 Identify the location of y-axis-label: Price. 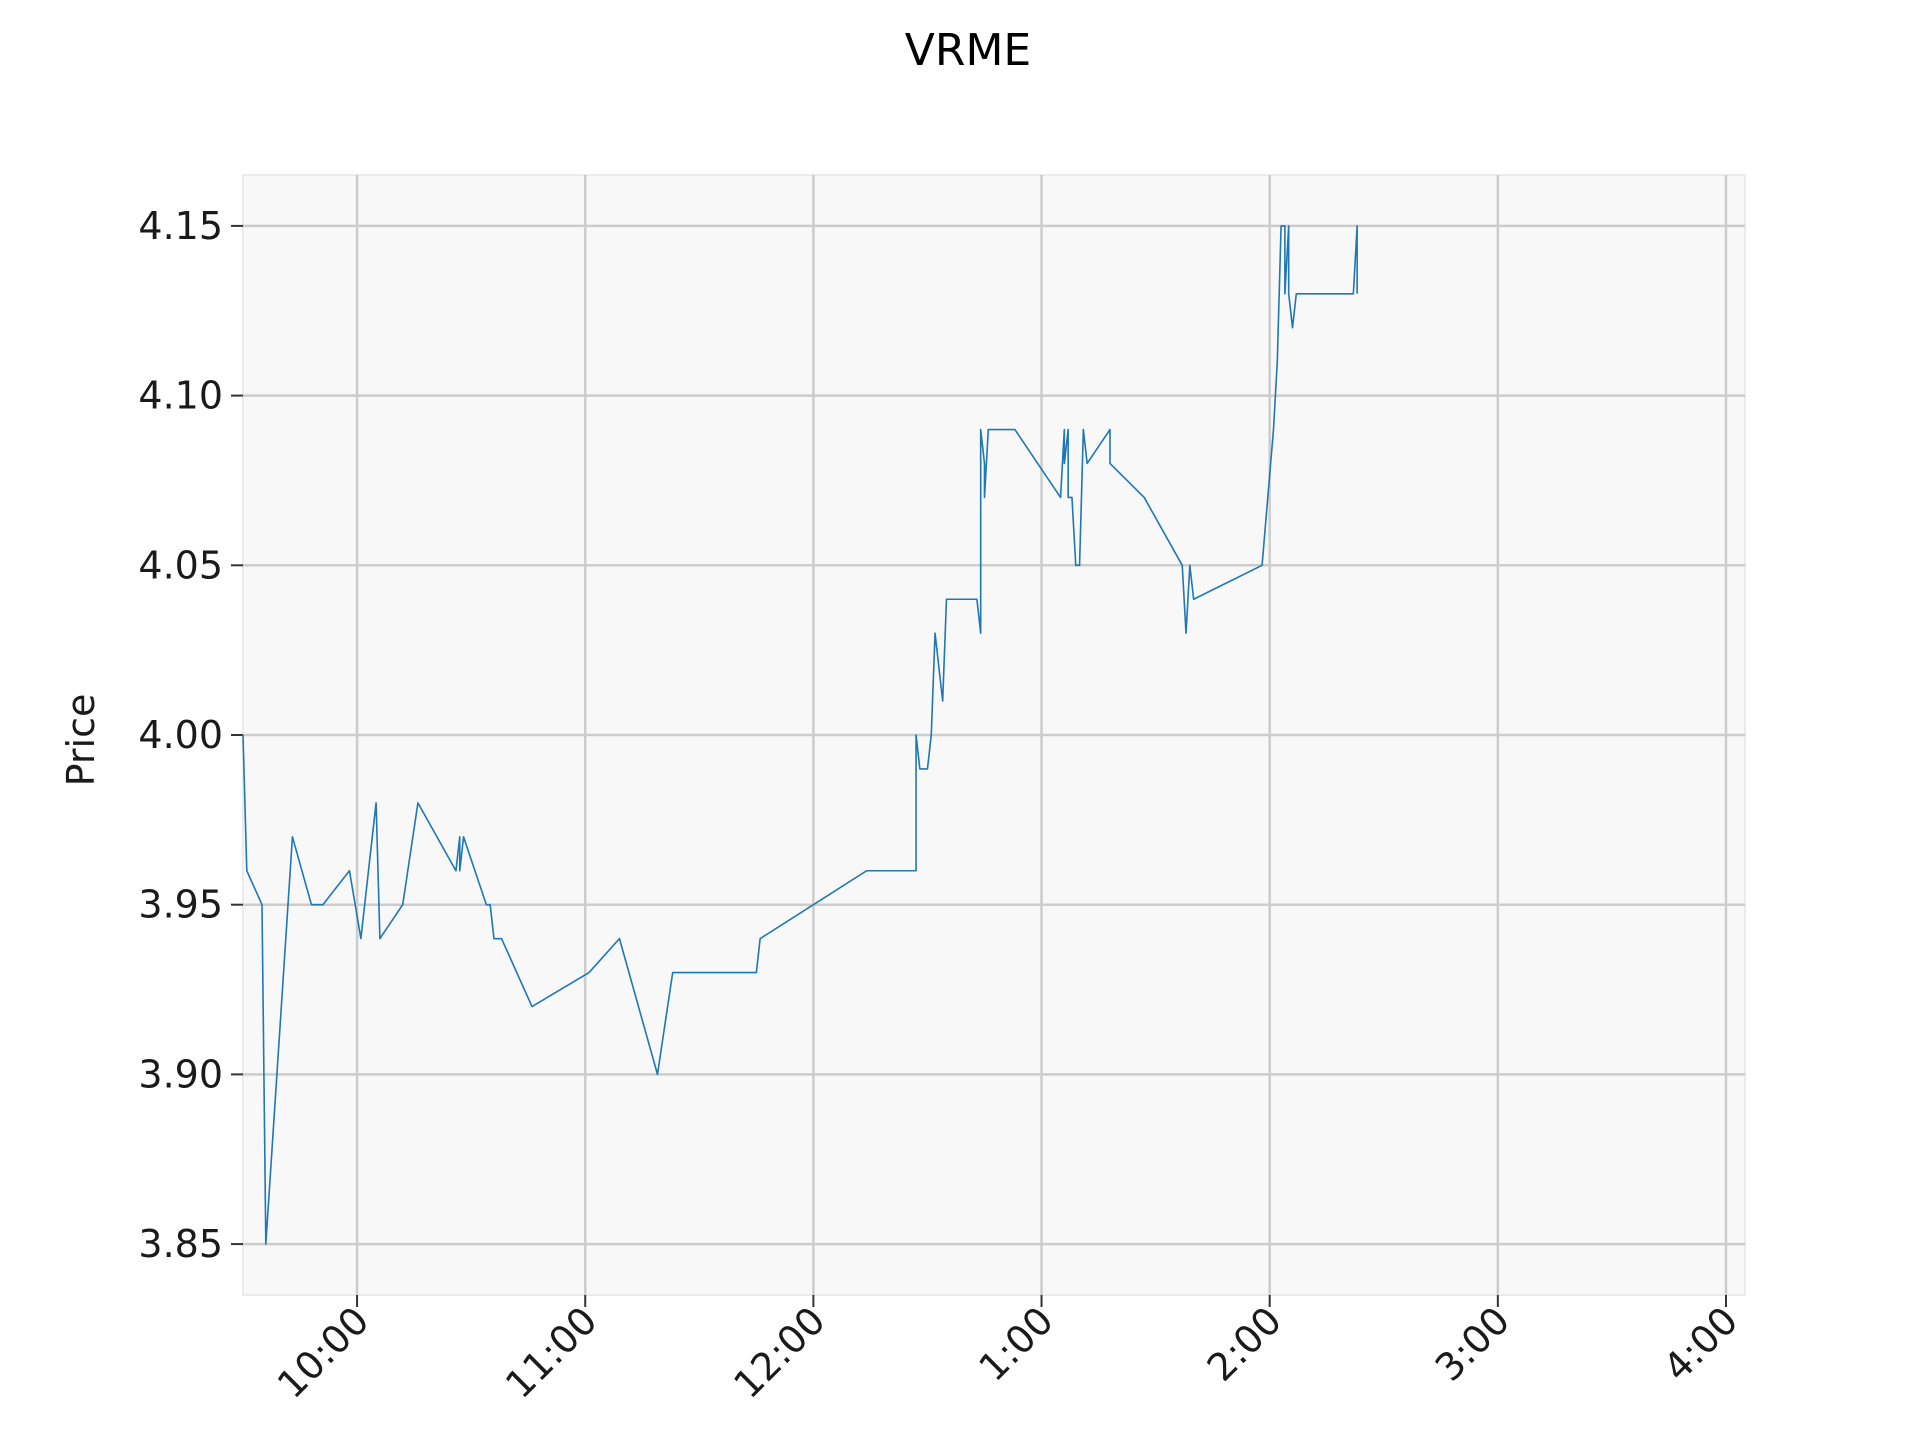
(81, 740).